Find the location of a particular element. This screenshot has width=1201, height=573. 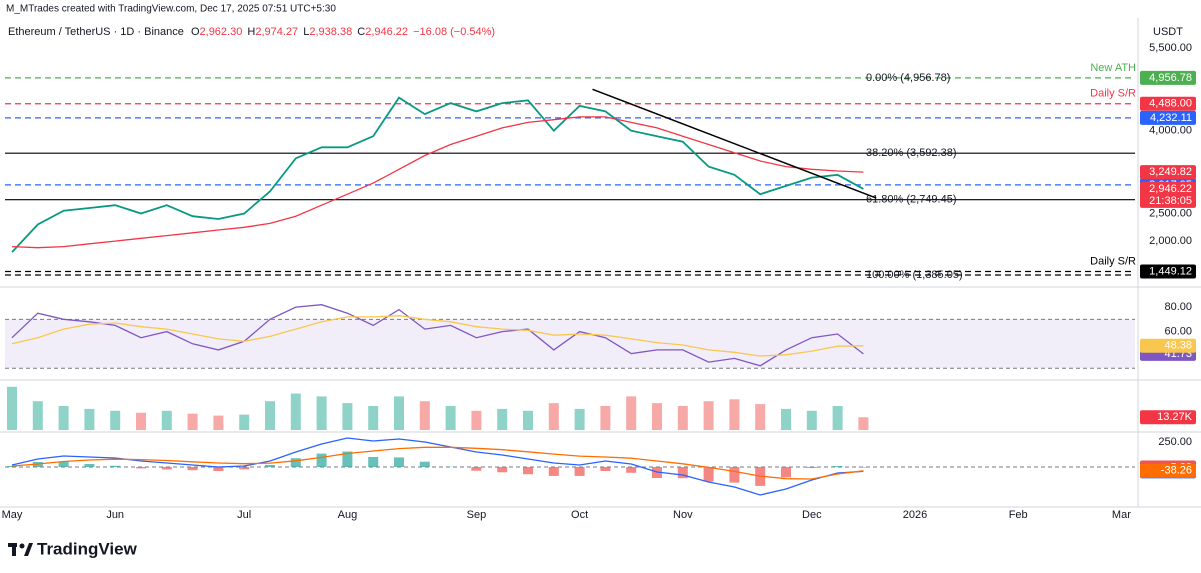

price-badge-label: 4,488.00 is located at coordinates (1170, 104).